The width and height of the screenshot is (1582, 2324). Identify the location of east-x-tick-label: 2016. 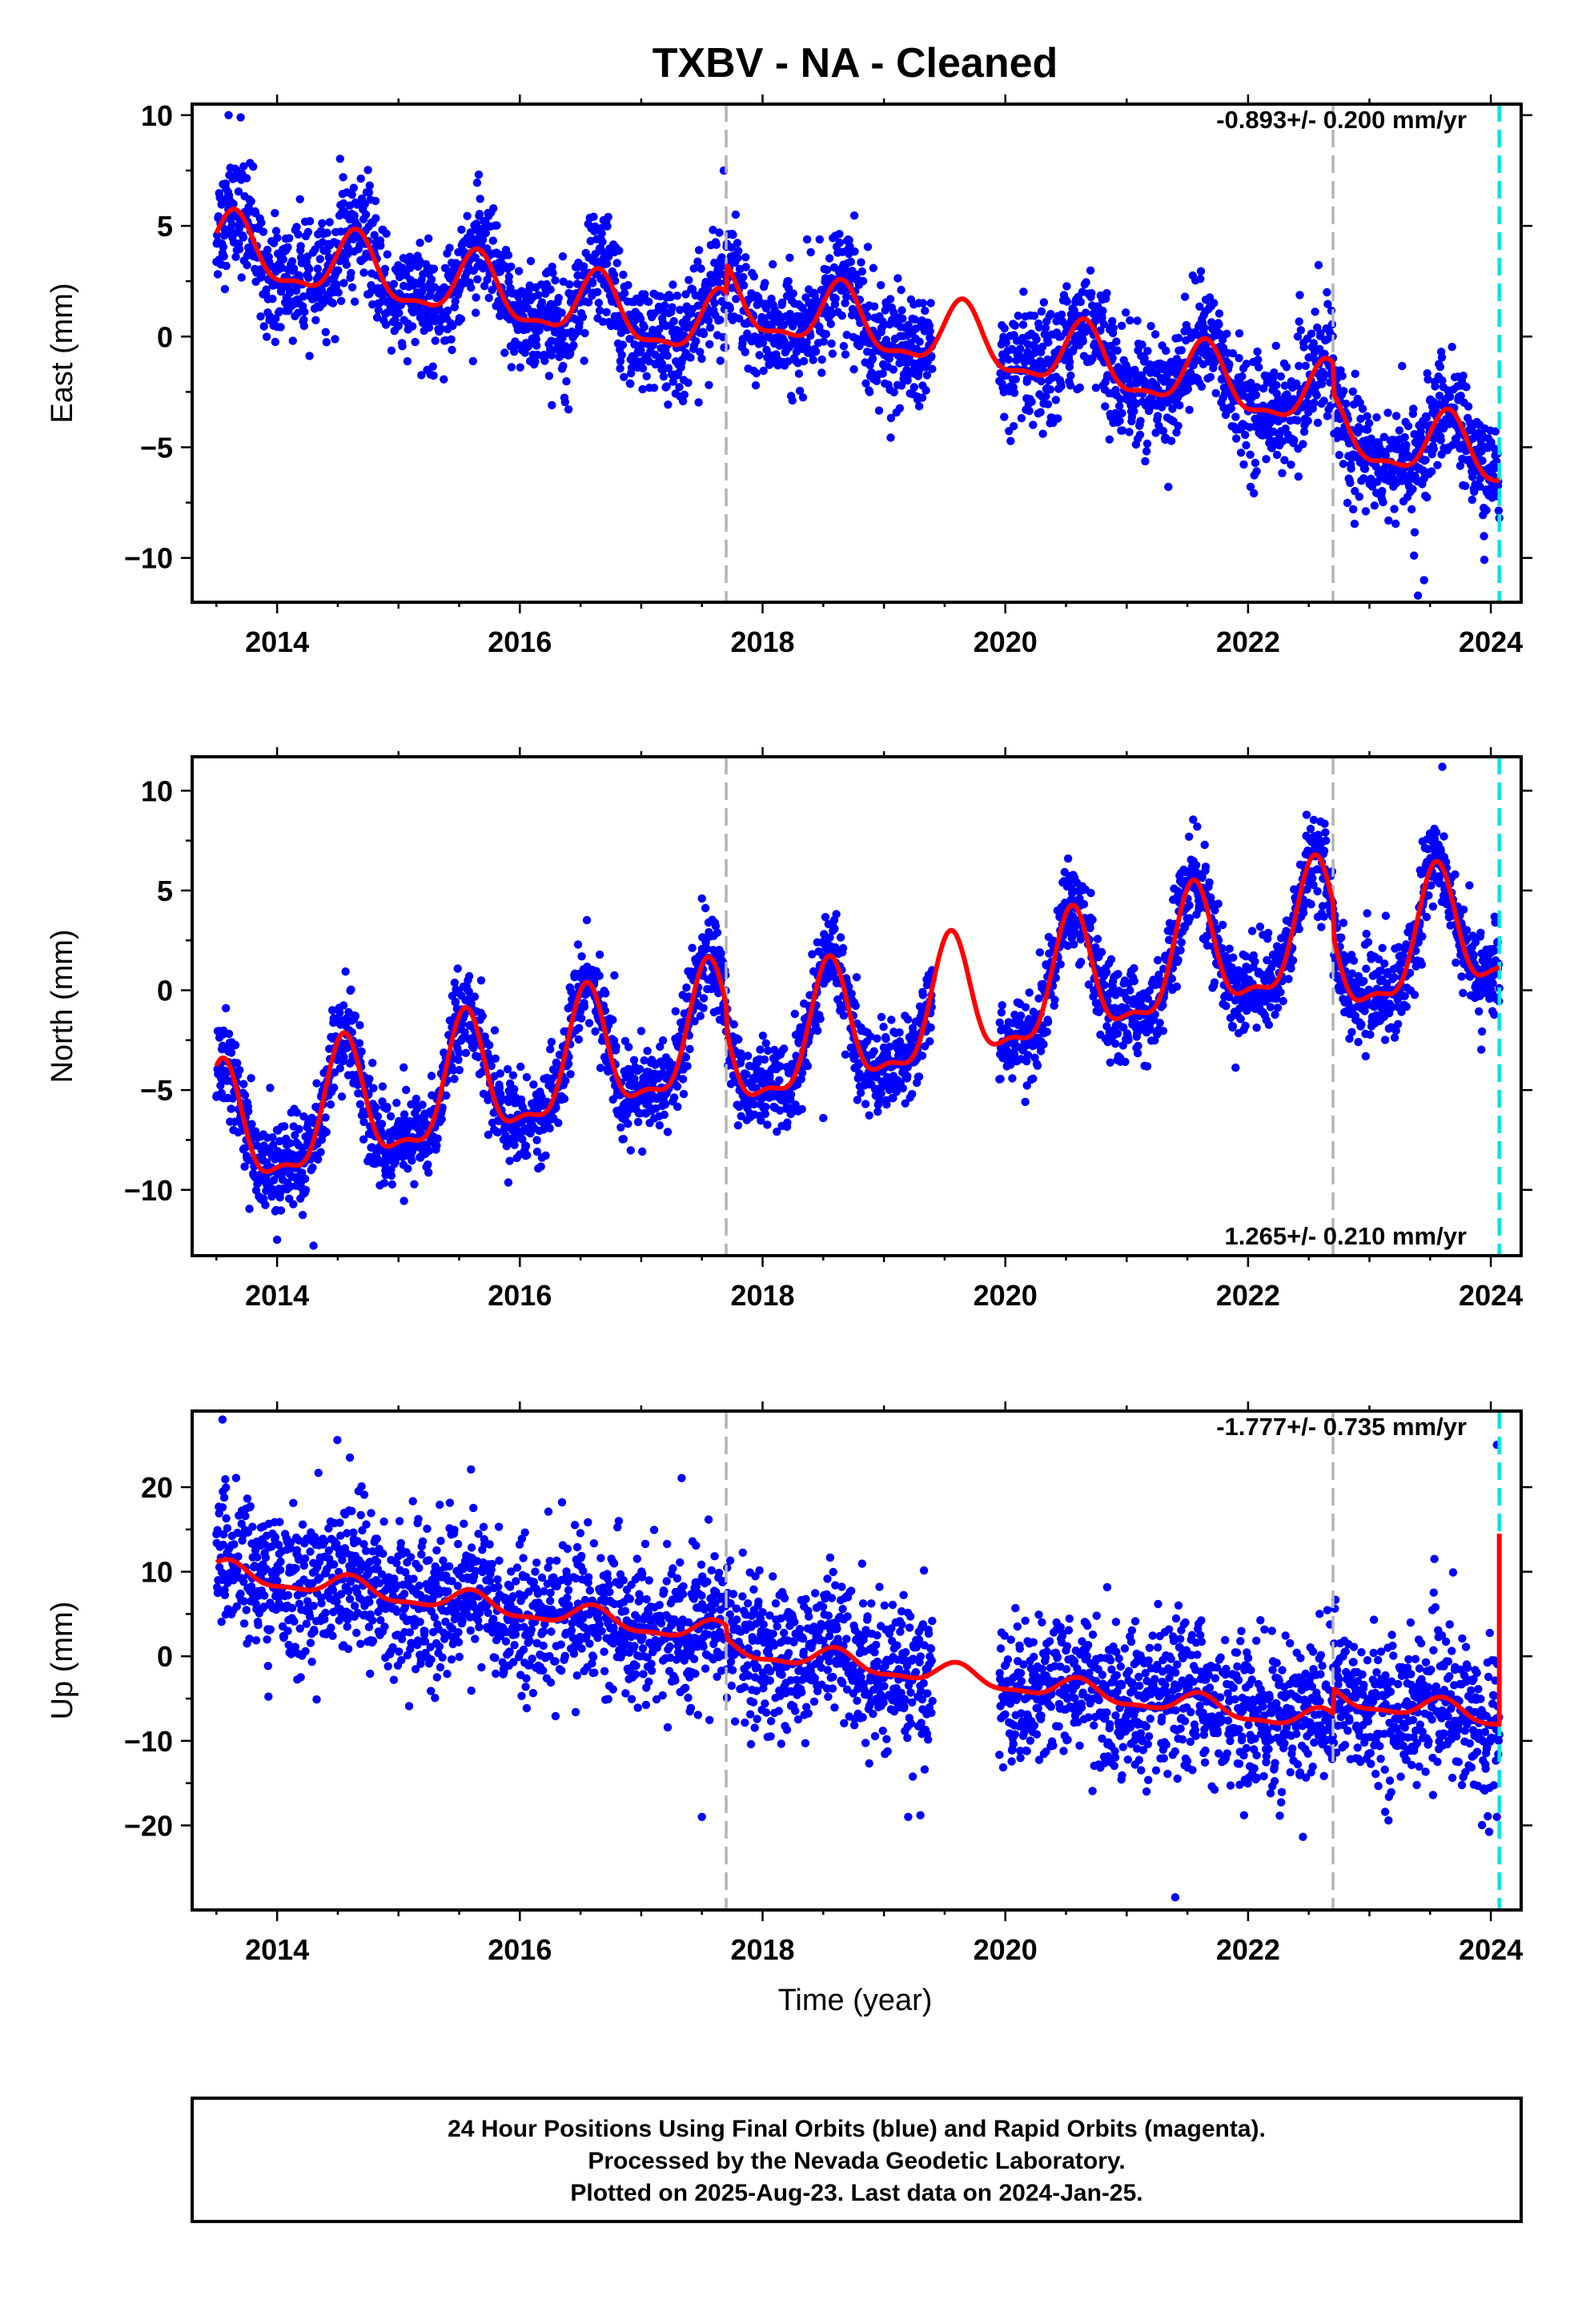
(520, 641).